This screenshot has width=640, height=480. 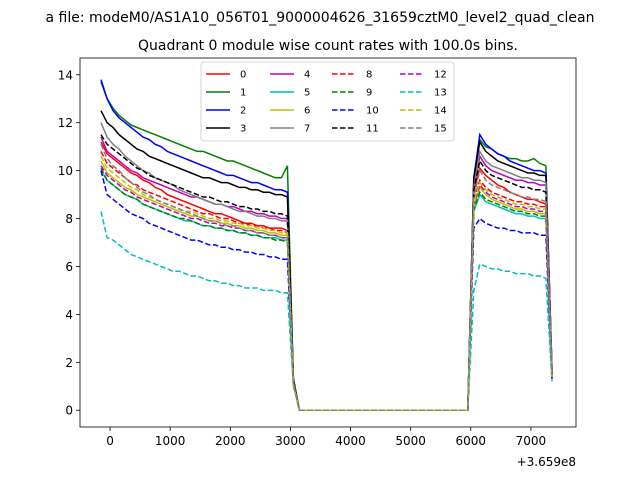 I want to click on y-tick-label: 12, so click(x=65, y=123).